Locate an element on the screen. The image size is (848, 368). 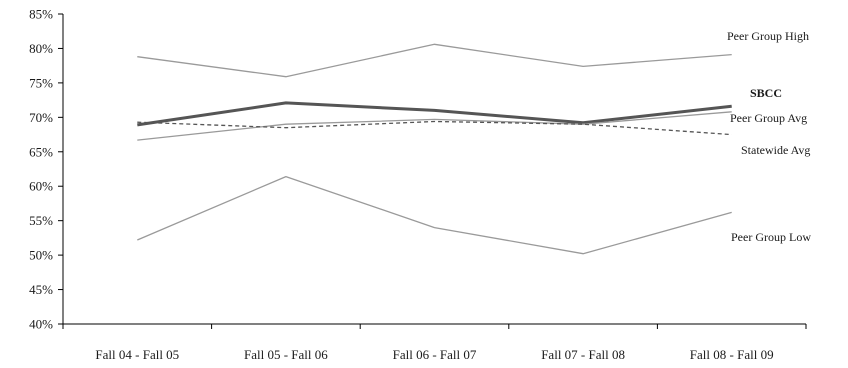
sbcc-label: SBCC is located at coordinates (766, 93).